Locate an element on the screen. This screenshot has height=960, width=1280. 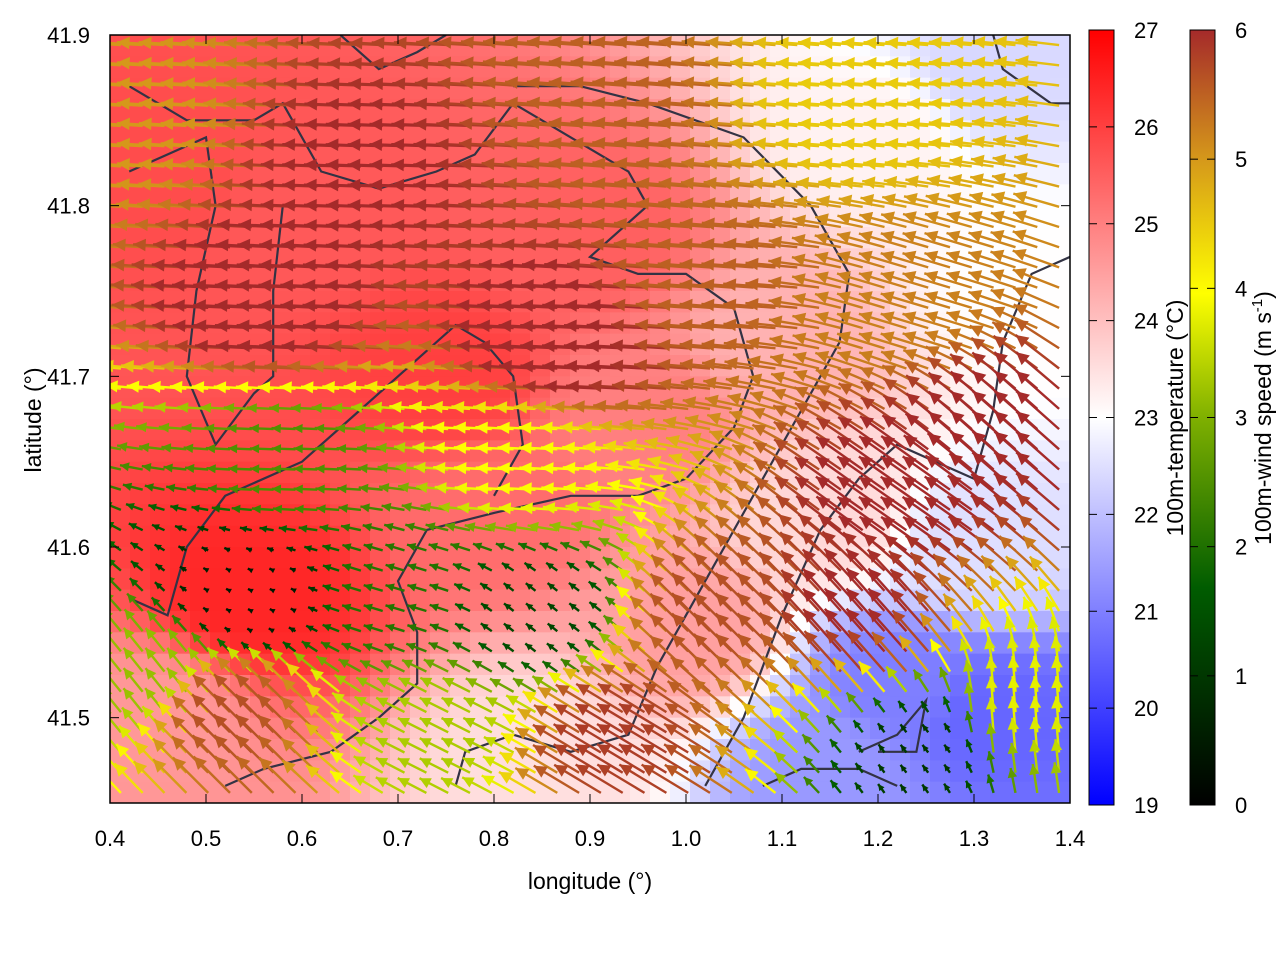
colorbar-tick-label: 20 is located at coordinates (1146, 708).